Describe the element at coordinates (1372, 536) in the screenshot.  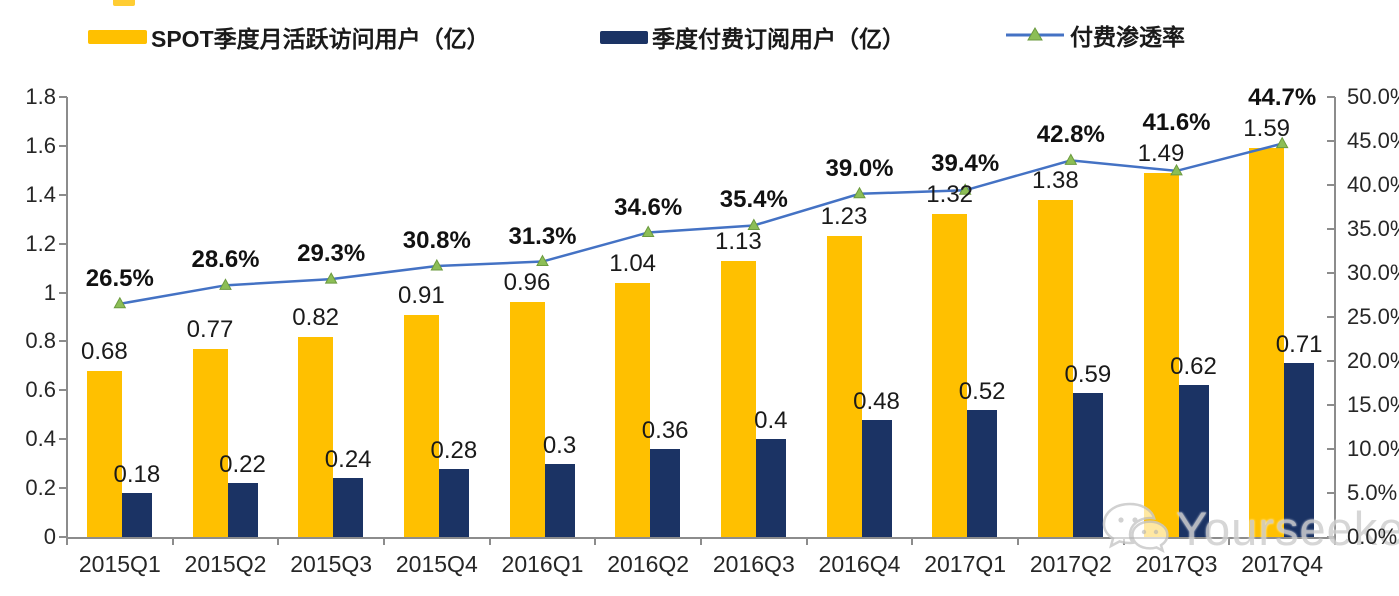
I see `right-axis-tick-label: 0.0%` at that location.